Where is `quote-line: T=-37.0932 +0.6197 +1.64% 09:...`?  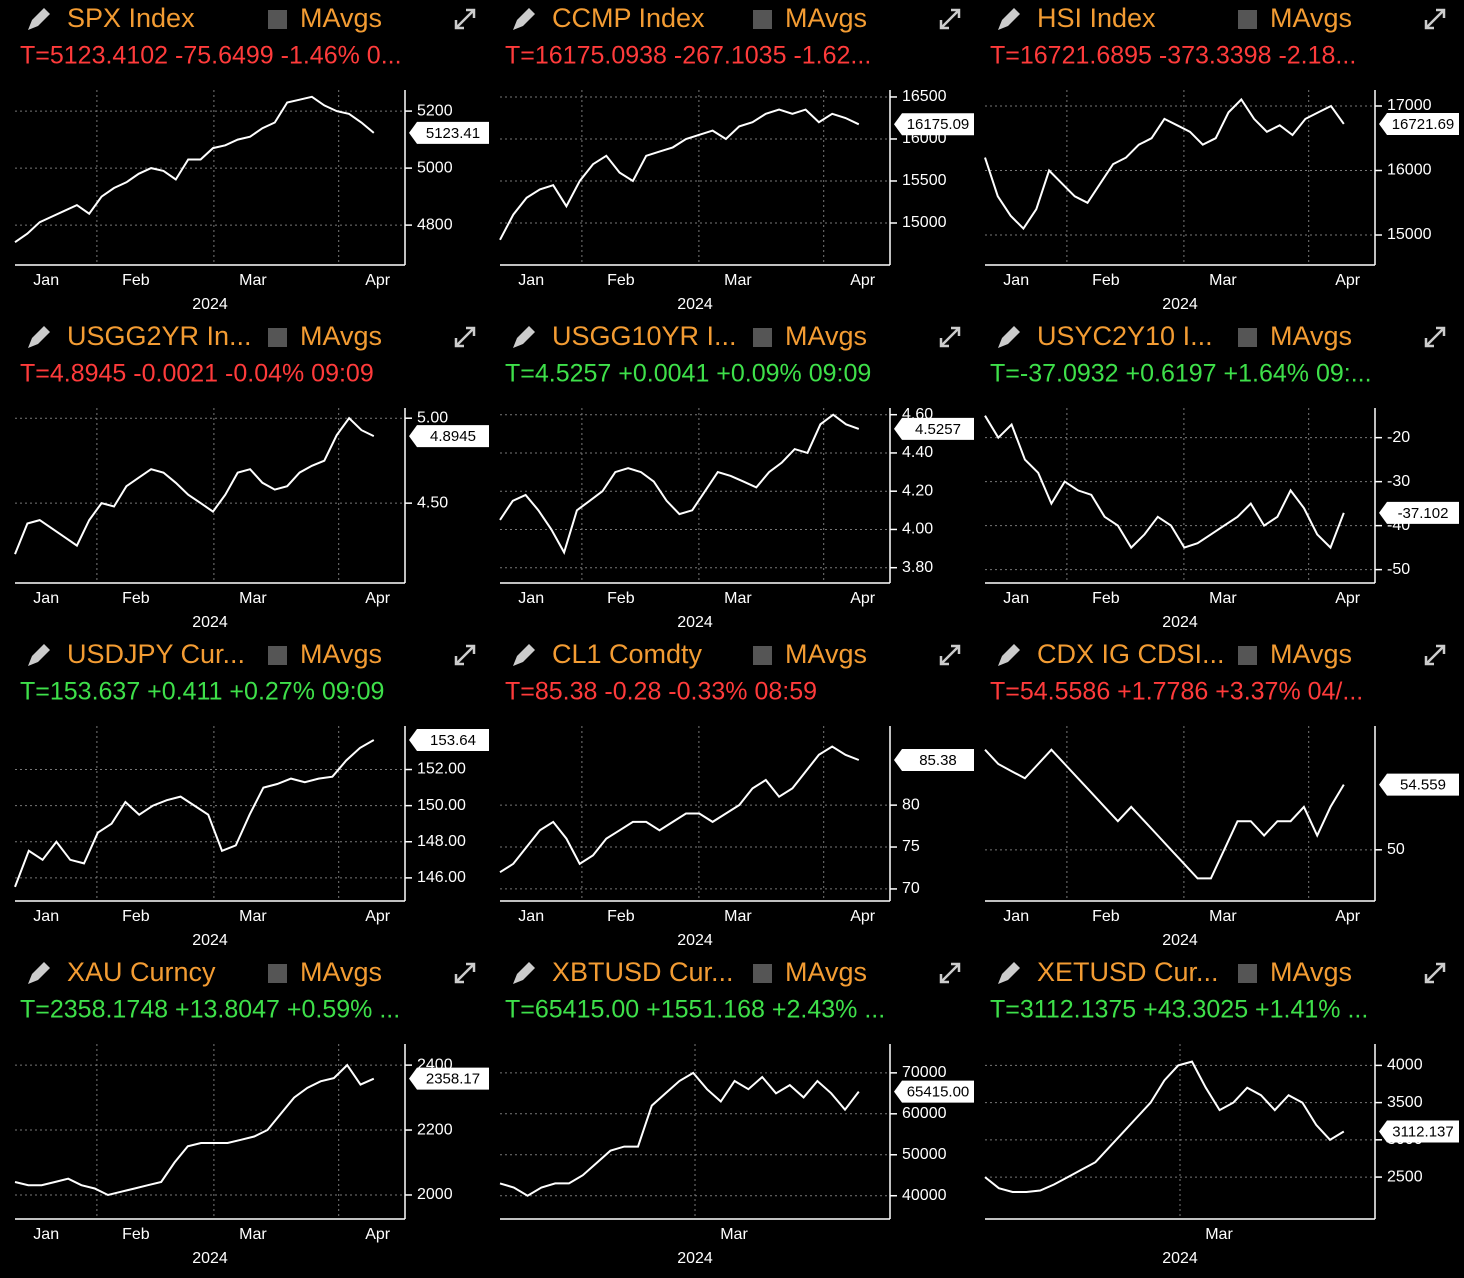
quote-line: T=-37.0932 +0.6197 +1.64% 09:... is located at coordinates (1181, 374).